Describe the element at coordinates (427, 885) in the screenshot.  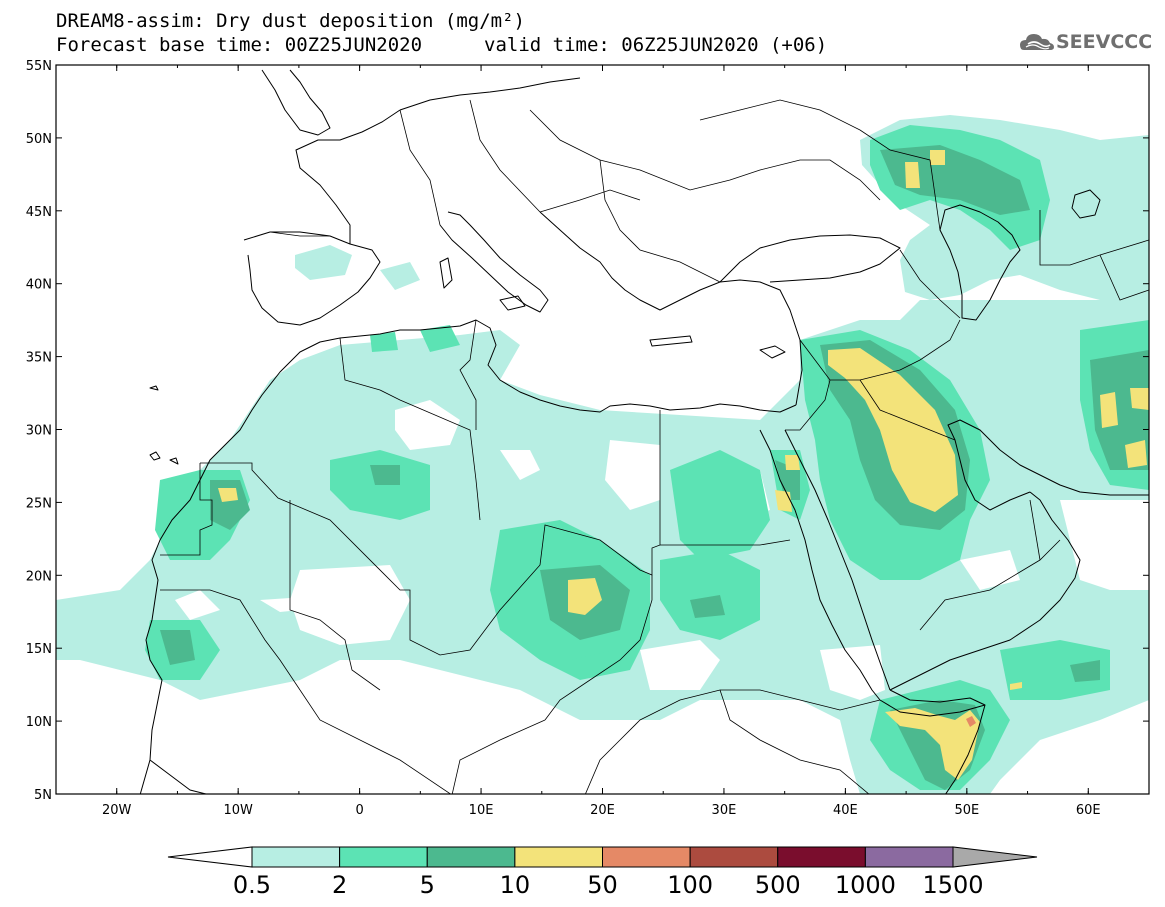
I see `colorbar-label: 5` at that location.